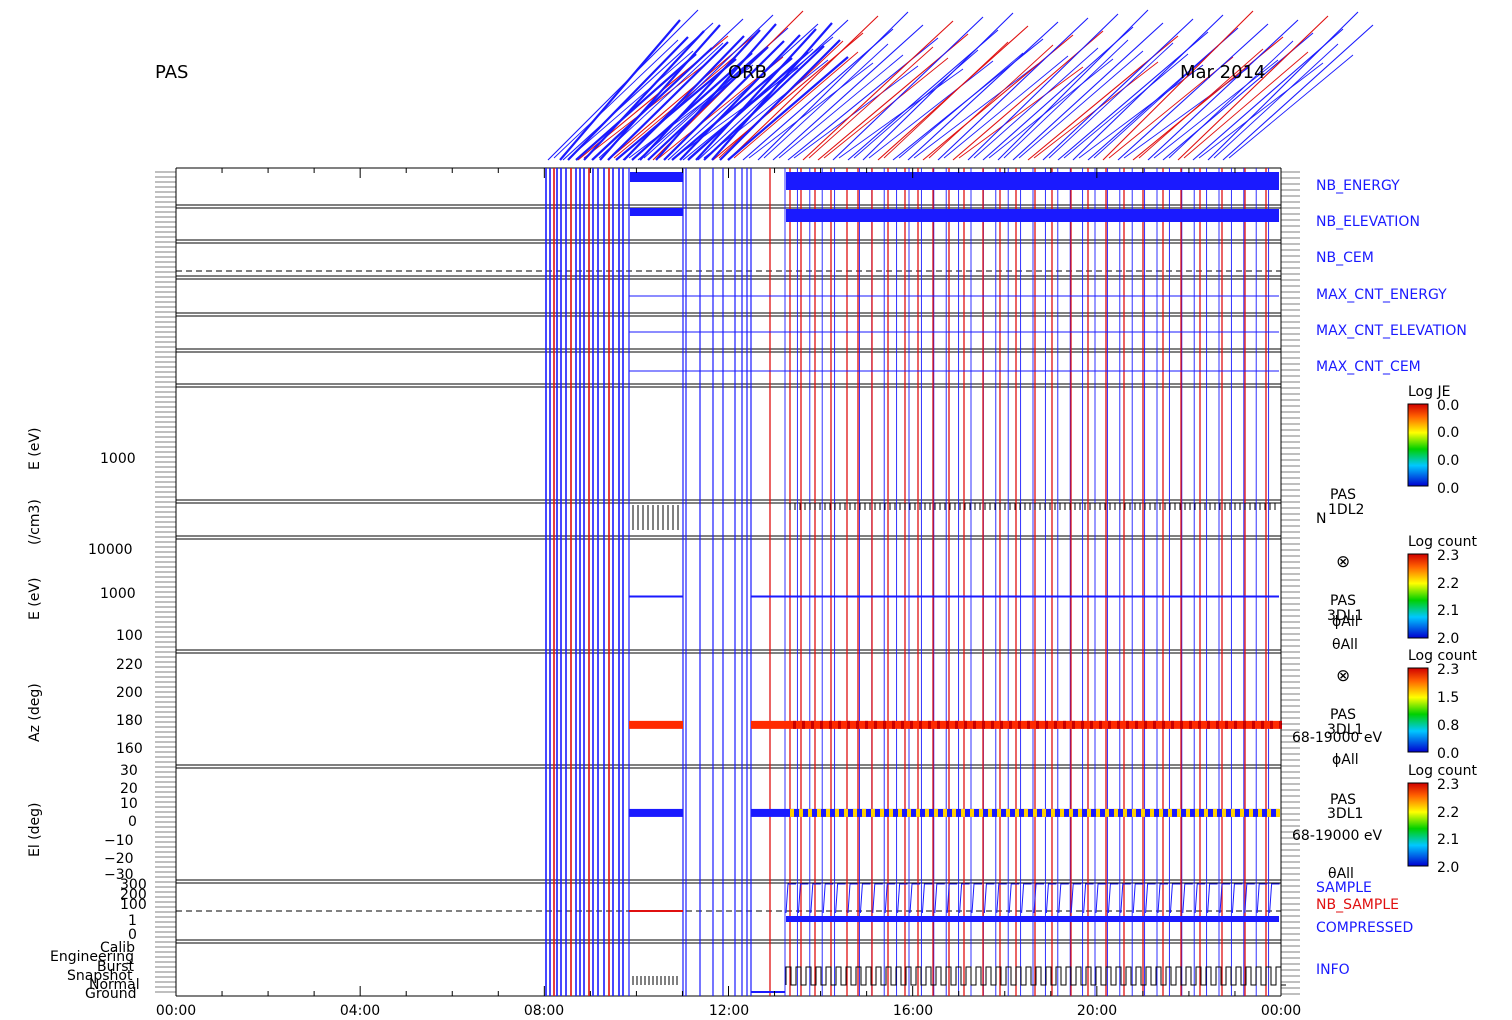 The height and width of the screenshot is (1020, 1512). I want to click on ylabel-energy: E (eV), so click(35, 598).